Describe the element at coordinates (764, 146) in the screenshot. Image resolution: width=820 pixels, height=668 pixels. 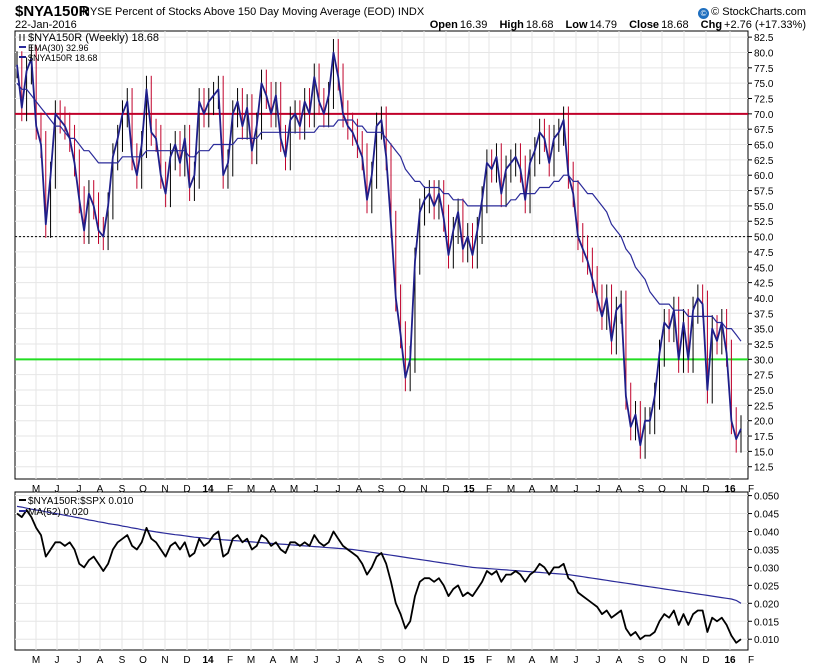
I see `y-tick-label: 65.0` at that location.